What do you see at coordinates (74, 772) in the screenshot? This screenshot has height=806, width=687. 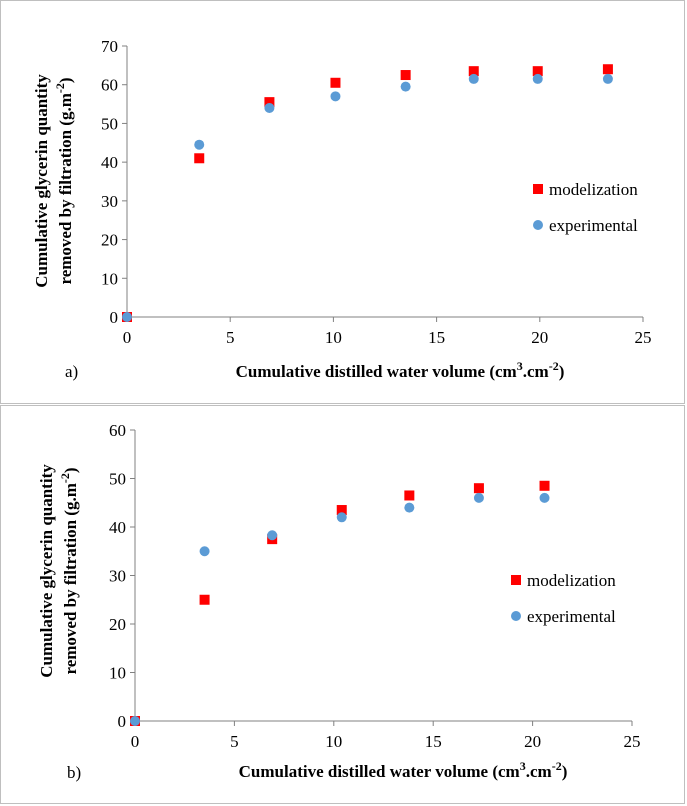 I see `panel-label: b)` at bounding box center [74, 772].